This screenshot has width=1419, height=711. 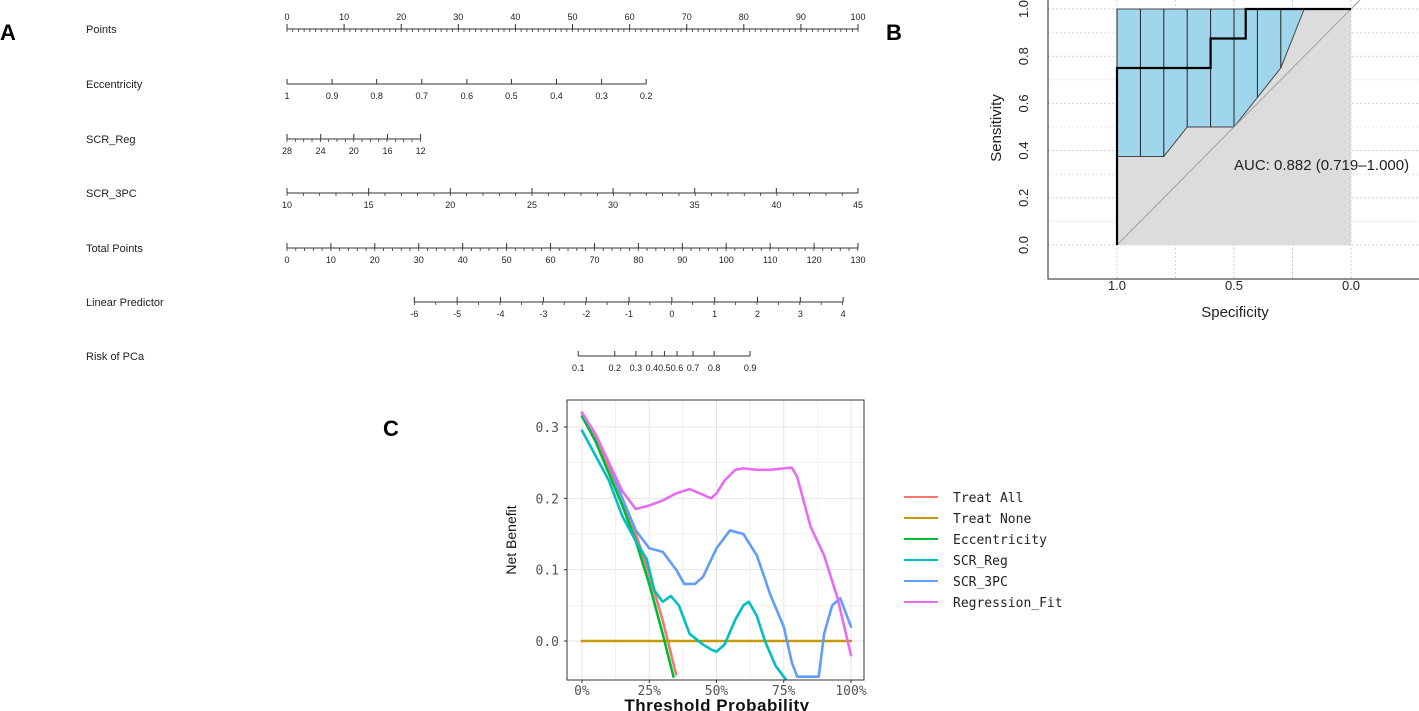 I want to click on nomogram-tick-label: 25, so click(x=532, y=205).